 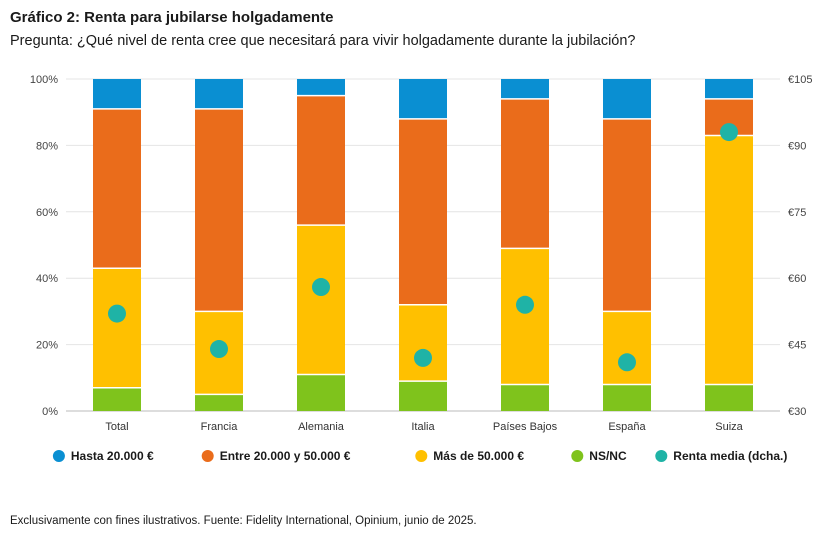 What do you see at coordinates (423, 427) in the screenshot?
I see `category-label: Italia` at bounding box center [423, 427].